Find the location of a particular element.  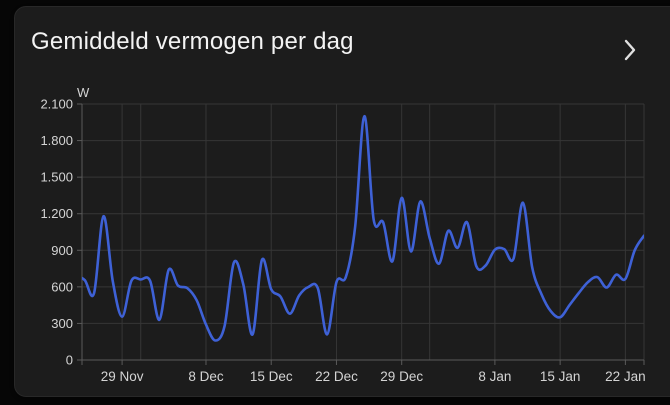

y-tick-label: 1.500 is located at coordinates (56, 177).